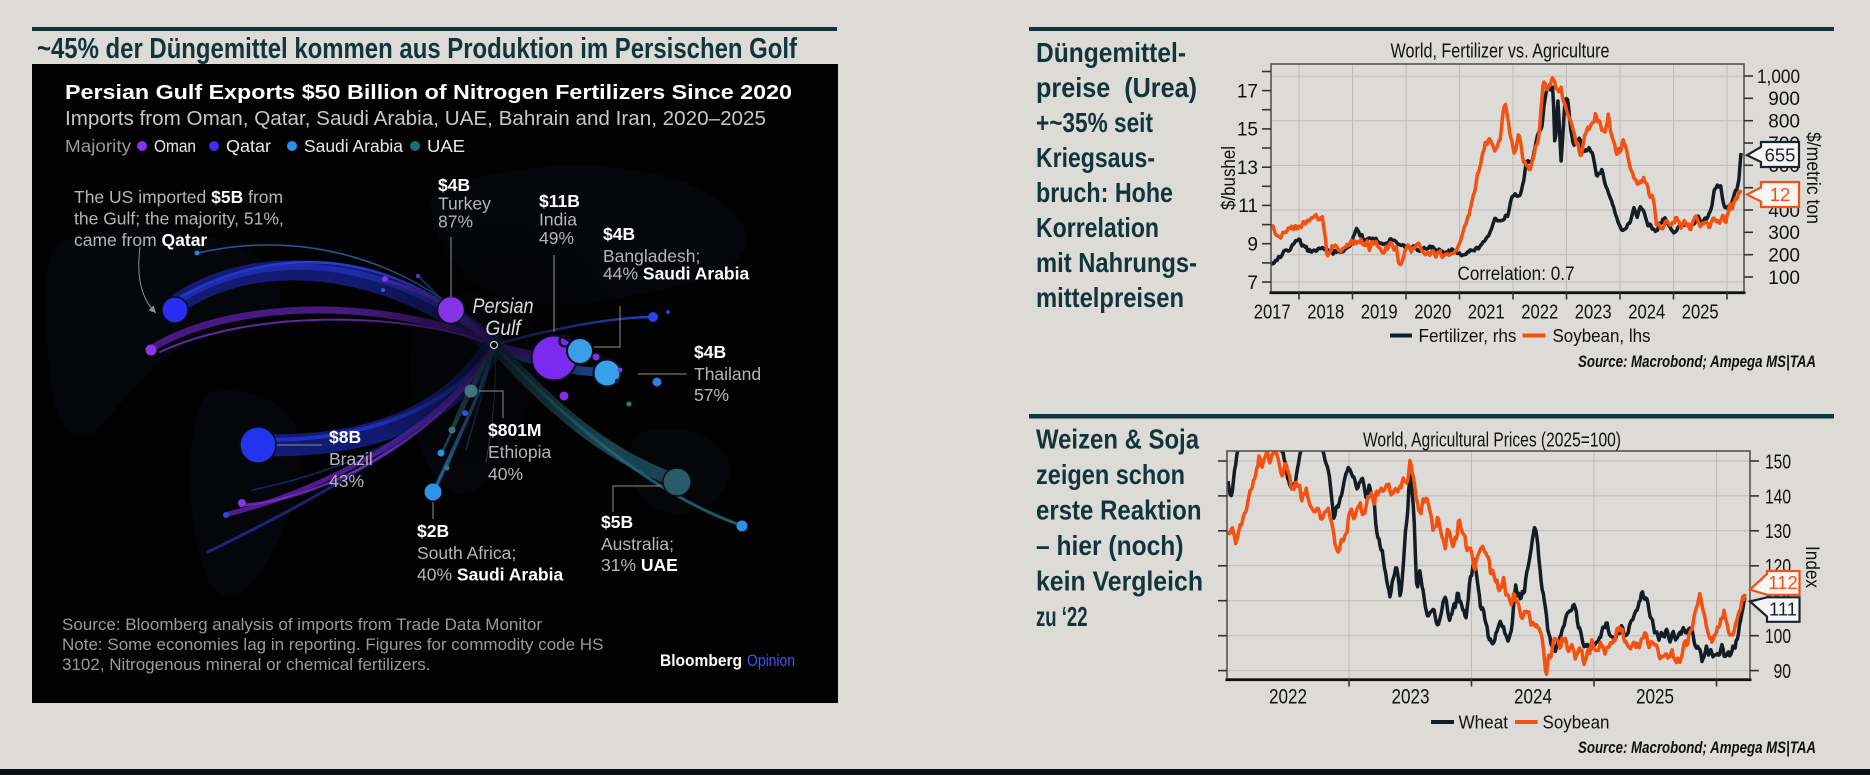 The height and width of the screenshot is (775, 1870). What do you see at coordinates (1778, 462) in the screenshot?
I see `svg-text: 150` at bounding box center [1778, 462].